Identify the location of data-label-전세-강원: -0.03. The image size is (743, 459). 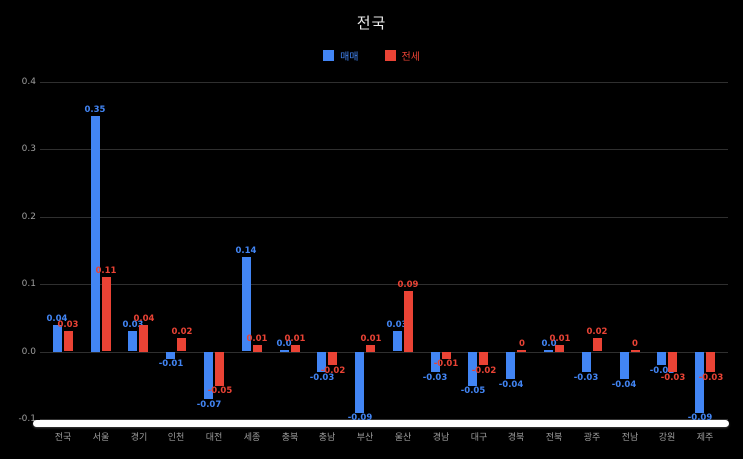
(673, 378).